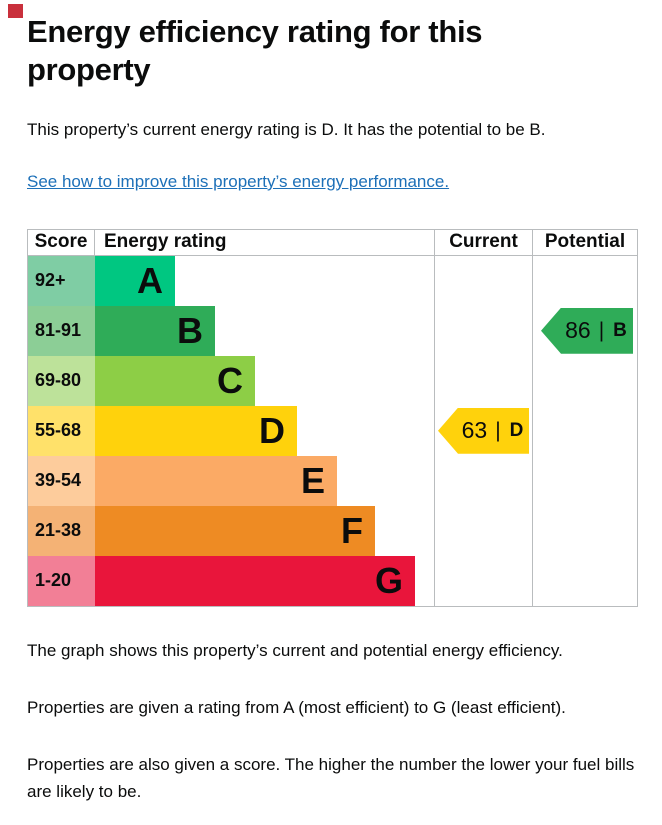 The width and height of the screenshot is (662, 825). I want to click on band-bar-C: C, so click(175, 380).